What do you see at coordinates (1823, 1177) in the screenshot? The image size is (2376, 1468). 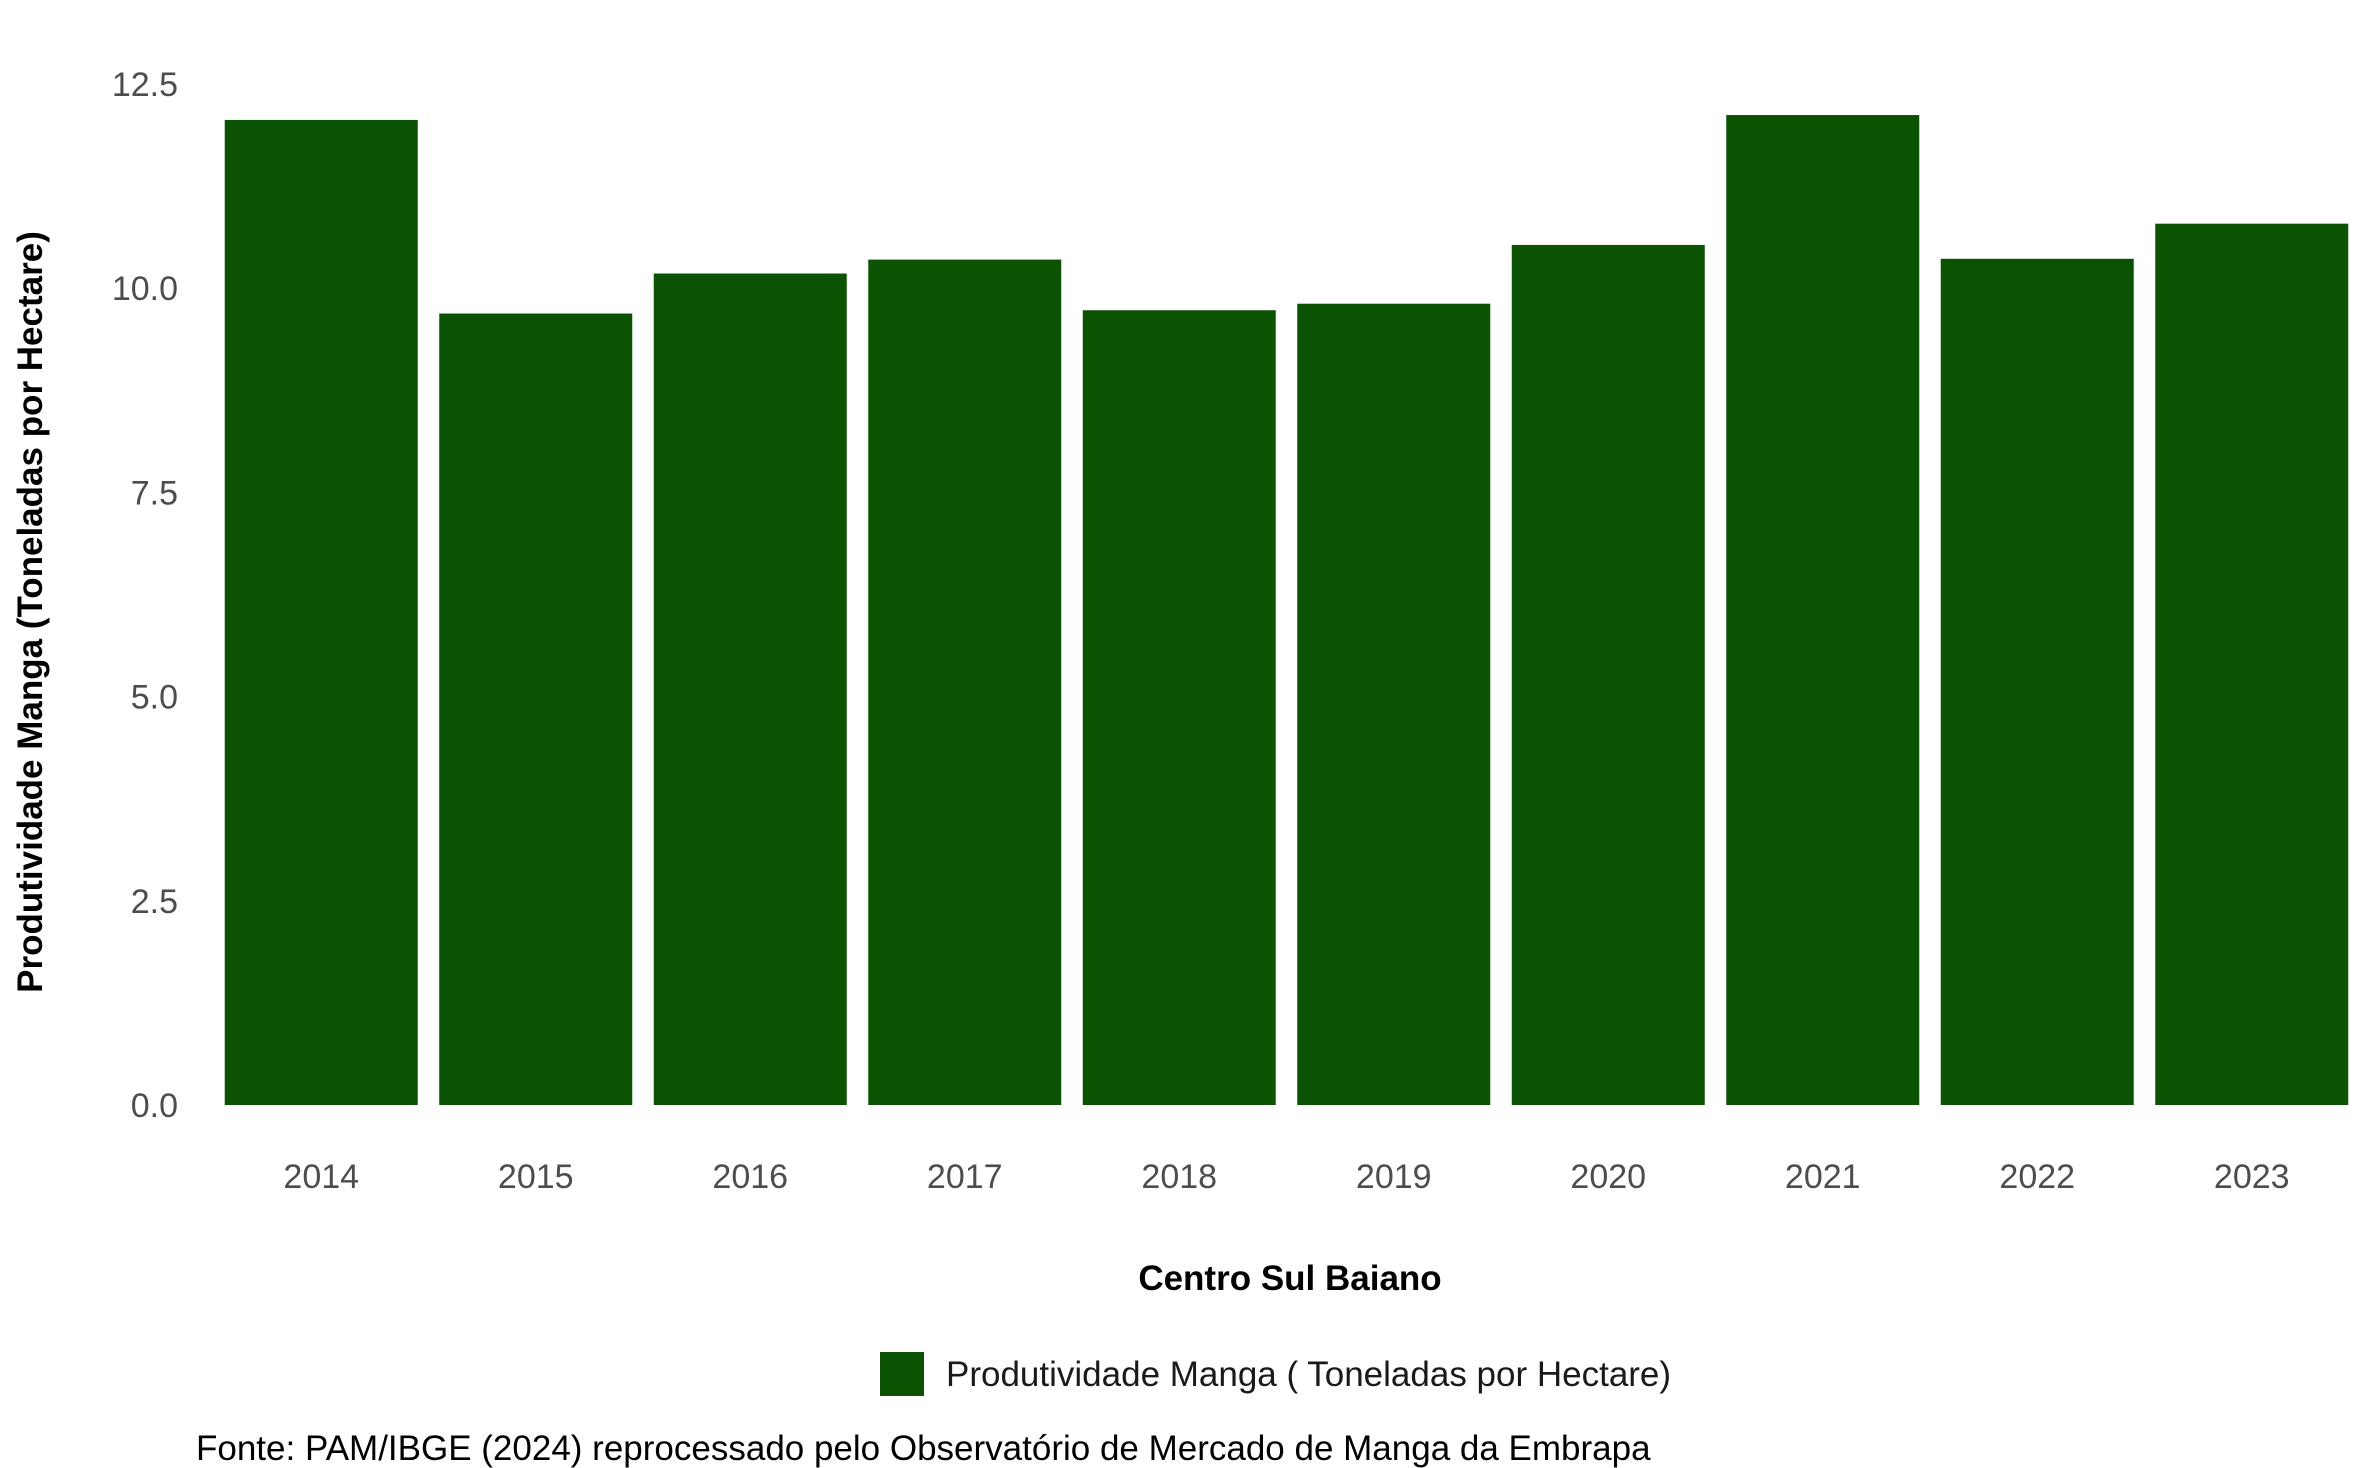 I see `x-tick-label: 2021` at bounding box center [1823, 1177].